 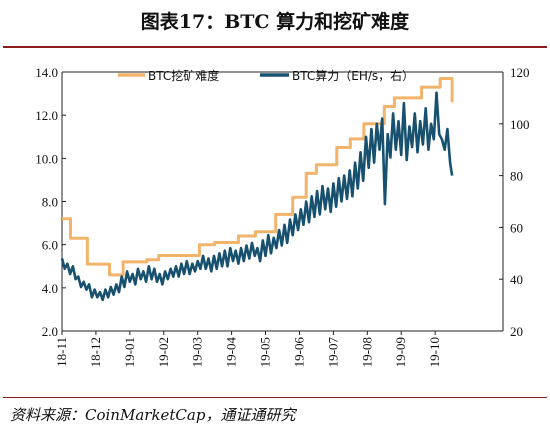 What do you see at coordinates (129, 352) in the screenshot?
I see `x-tick-label: 19-01` at bounding box center [129, 352].